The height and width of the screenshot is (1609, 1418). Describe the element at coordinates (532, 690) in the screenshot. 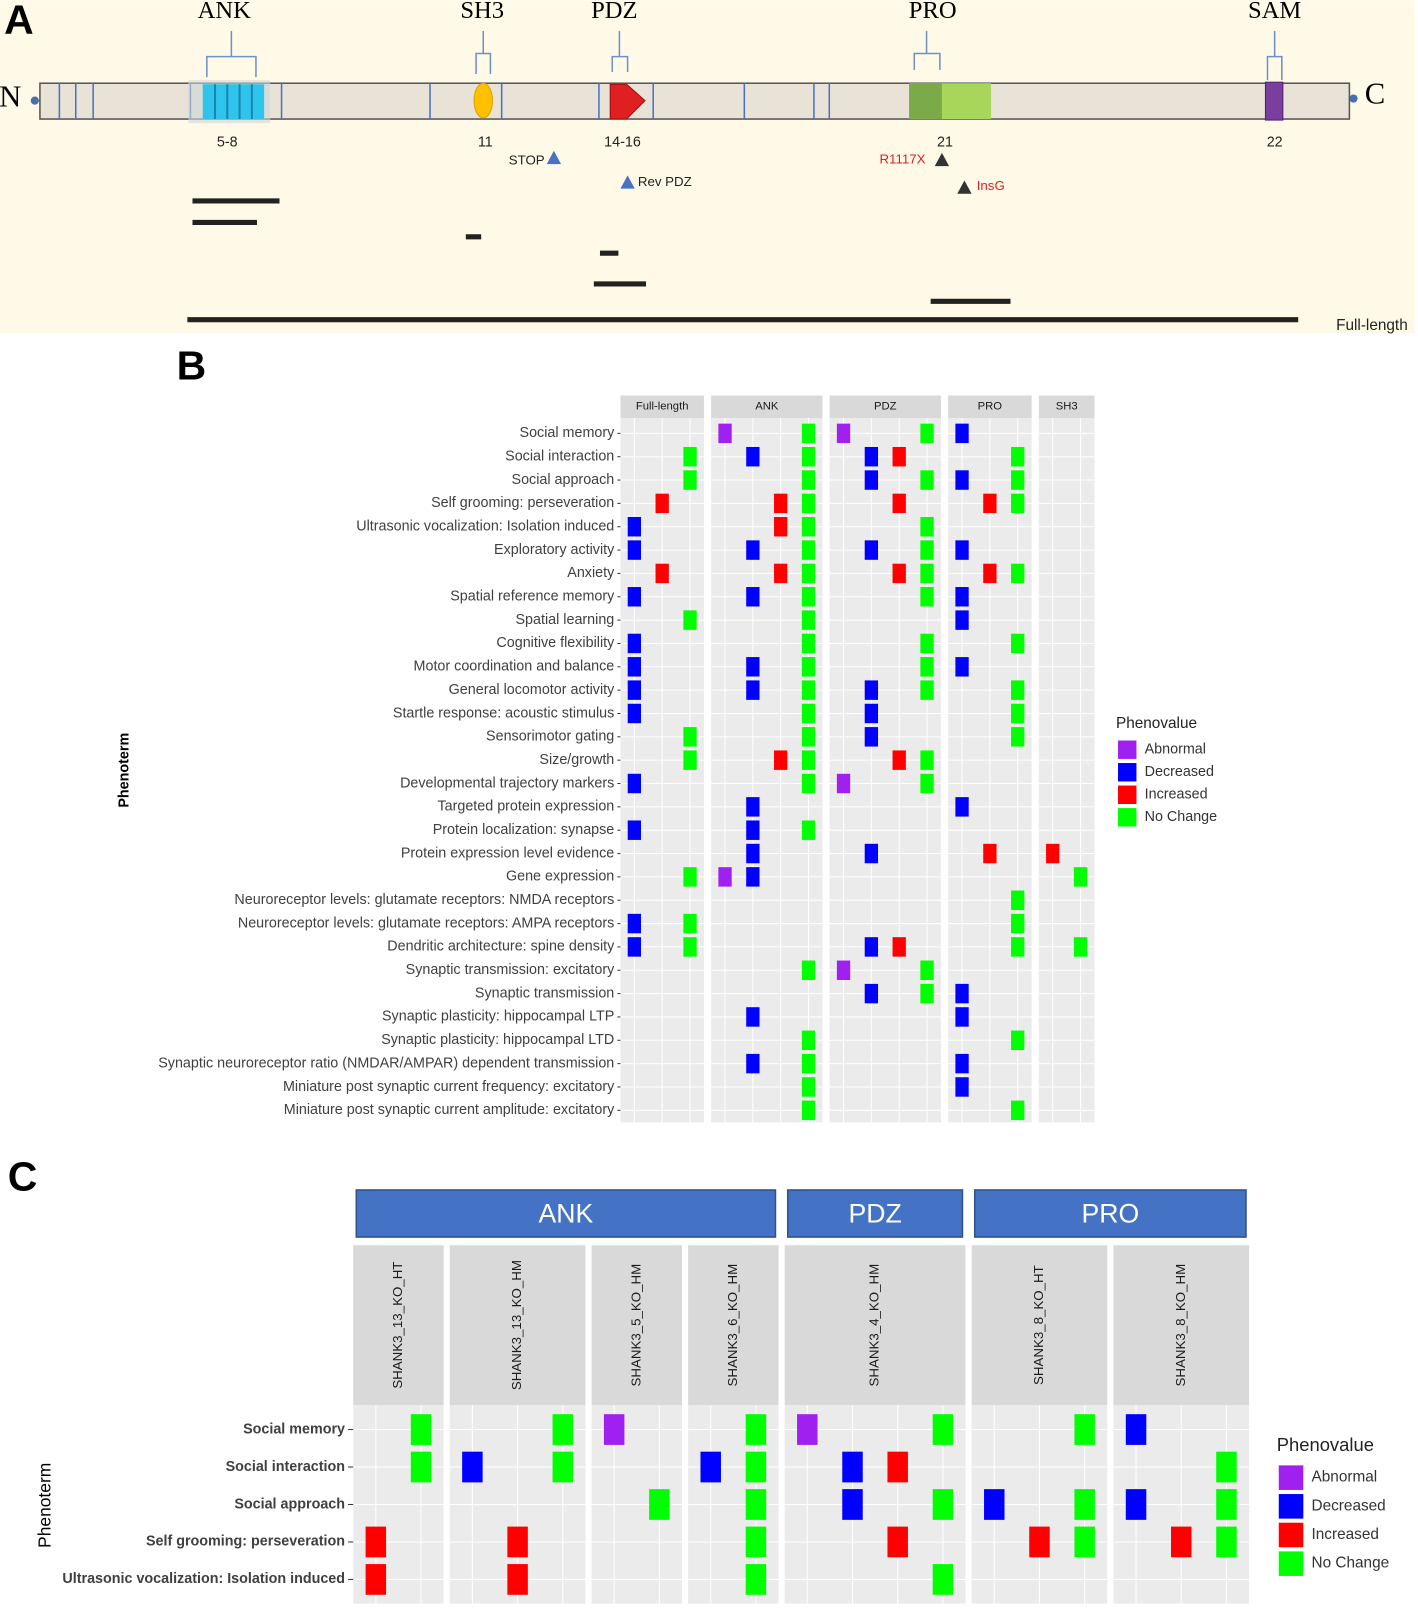

I see `term-label: General locomotor activity` at that location.